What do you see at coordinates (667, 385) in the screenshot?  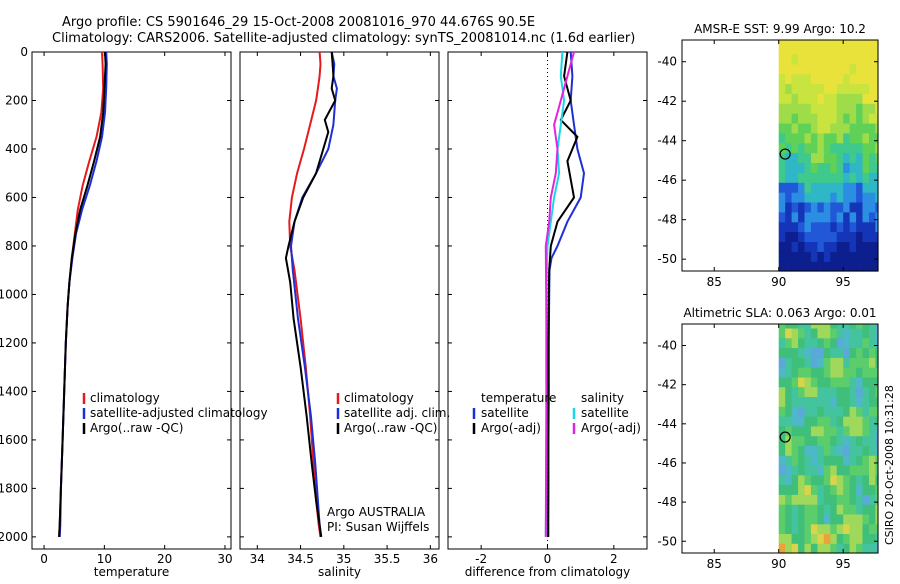 I see `altimetric_sla-ytick-label: -42` at bounding box center [667, 385].